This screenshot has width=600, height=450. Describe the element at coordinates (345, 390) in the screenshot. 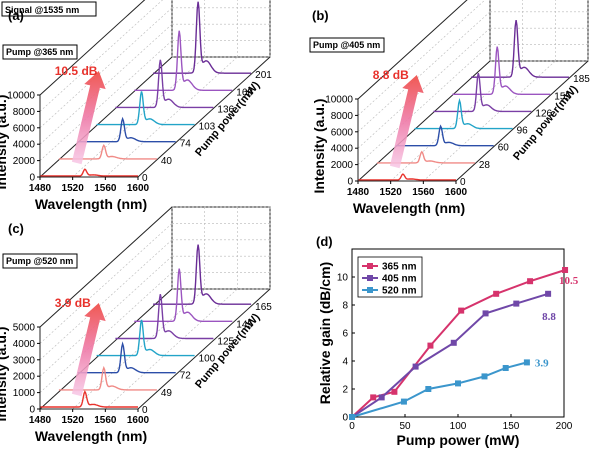

I see `y-tick-label: 2` at that location.